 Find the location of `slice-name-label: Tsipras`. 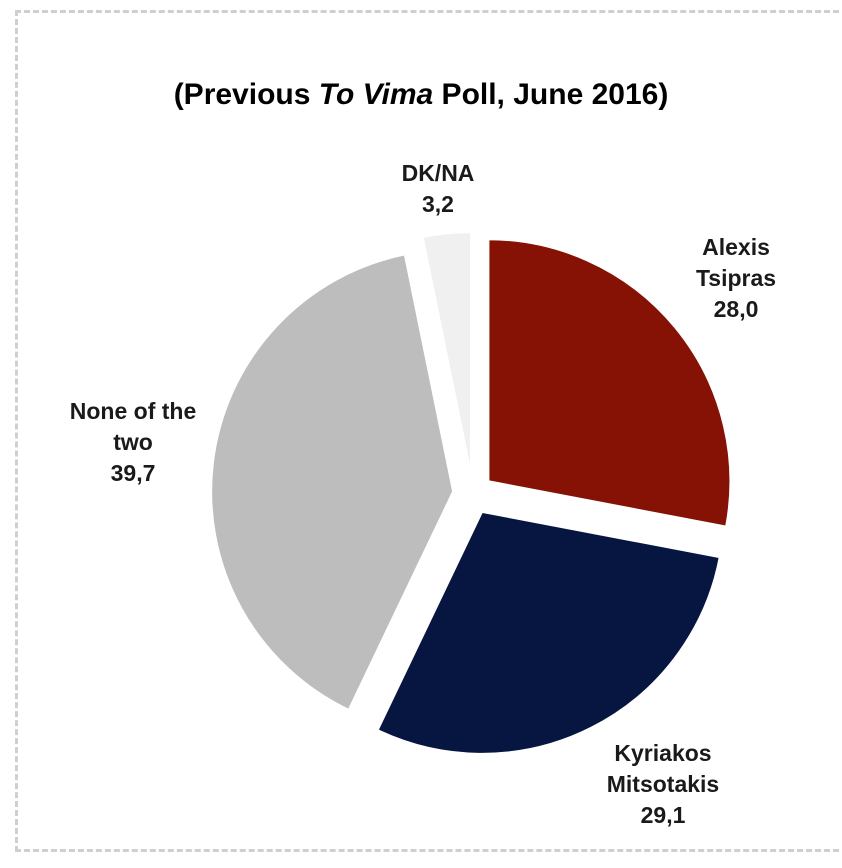

slice-name-label: Tsipras is located at coordinates (736, 278).